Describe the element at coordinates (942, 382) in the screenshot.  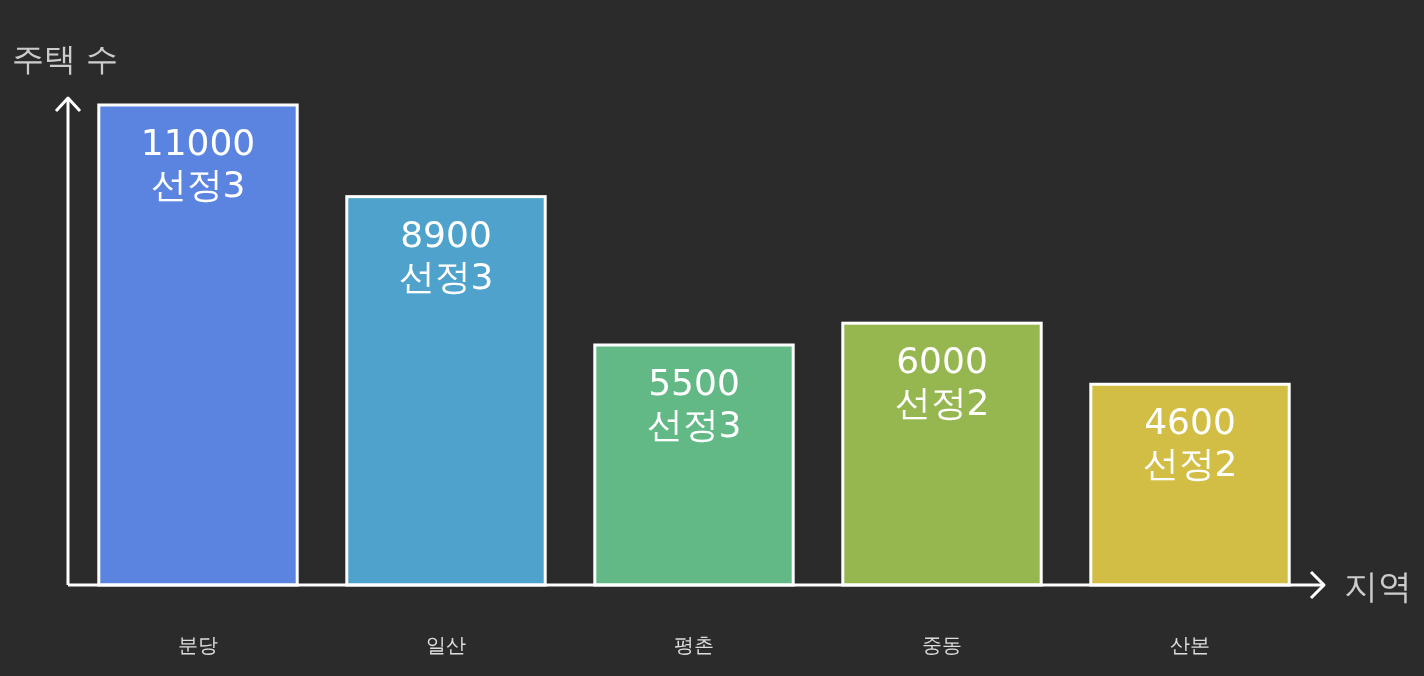
I see `data-label: 6000 선정2` at that location.